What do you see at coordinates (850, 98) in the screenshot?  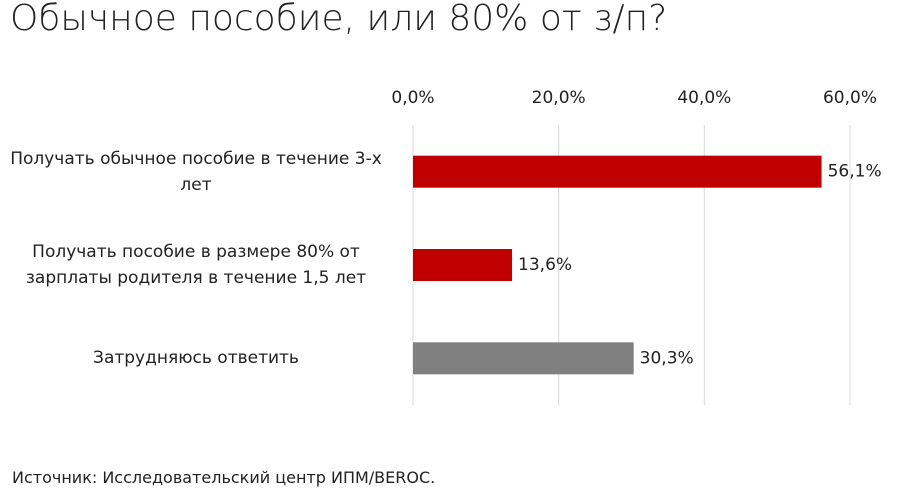 I see `x-tick-label: 60,0%` at bounding box center [850, 98].